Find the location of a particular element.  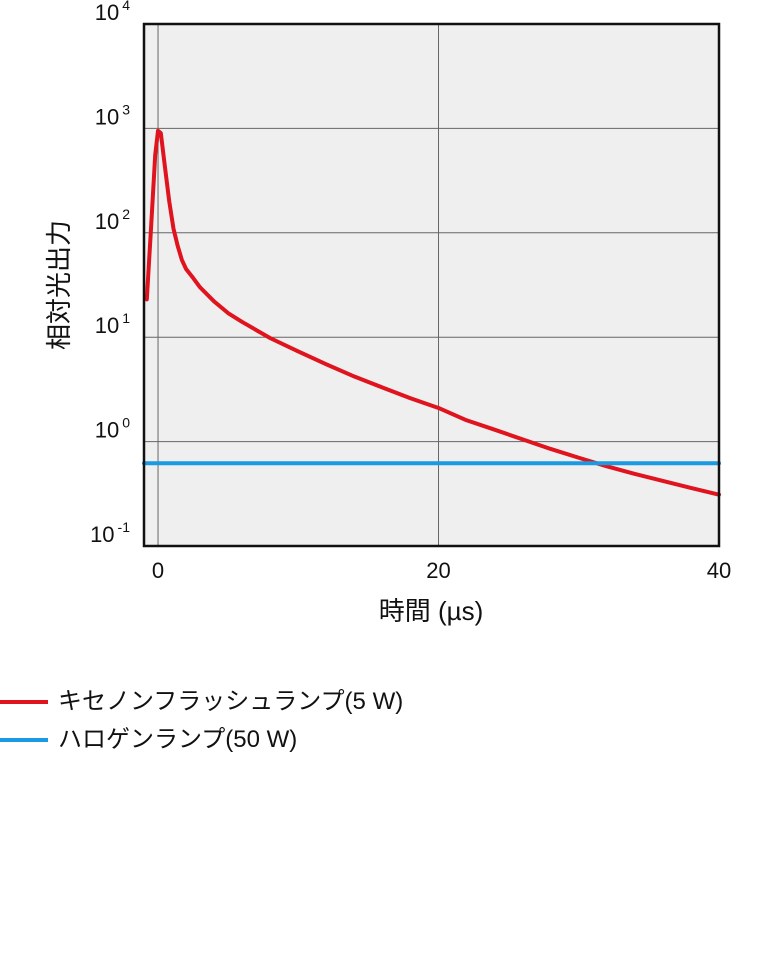

legend-label-halogen: ハロゲンランプ(50 W) is located at coordinates (178, 739).